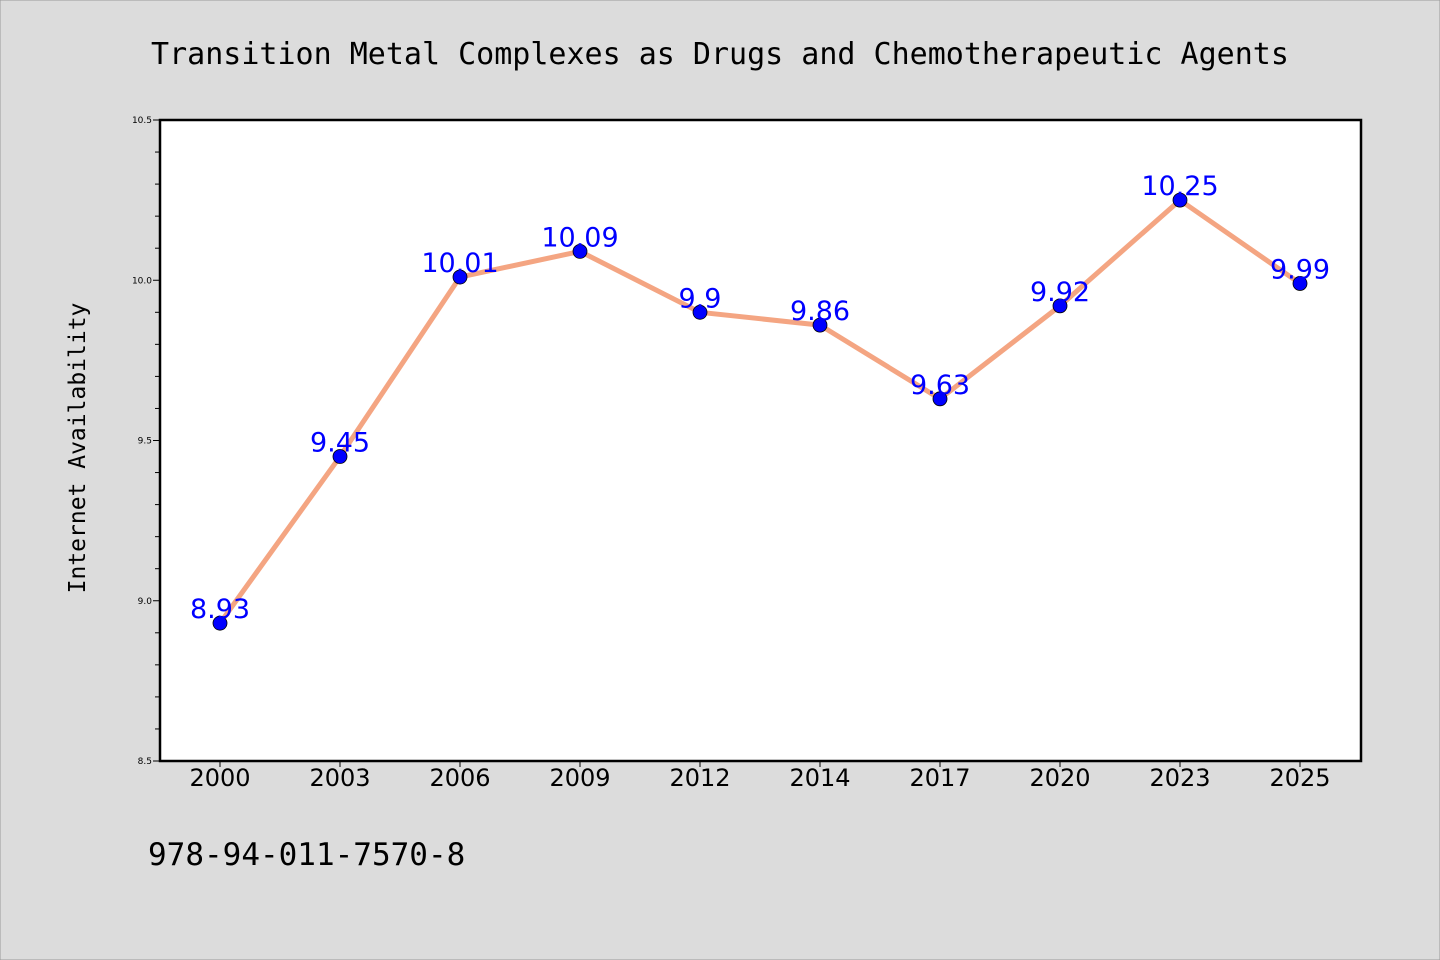  Describe the element at coordinates (819, 778) in the screenshot. I see `x-tick-label: 2014` at that location.